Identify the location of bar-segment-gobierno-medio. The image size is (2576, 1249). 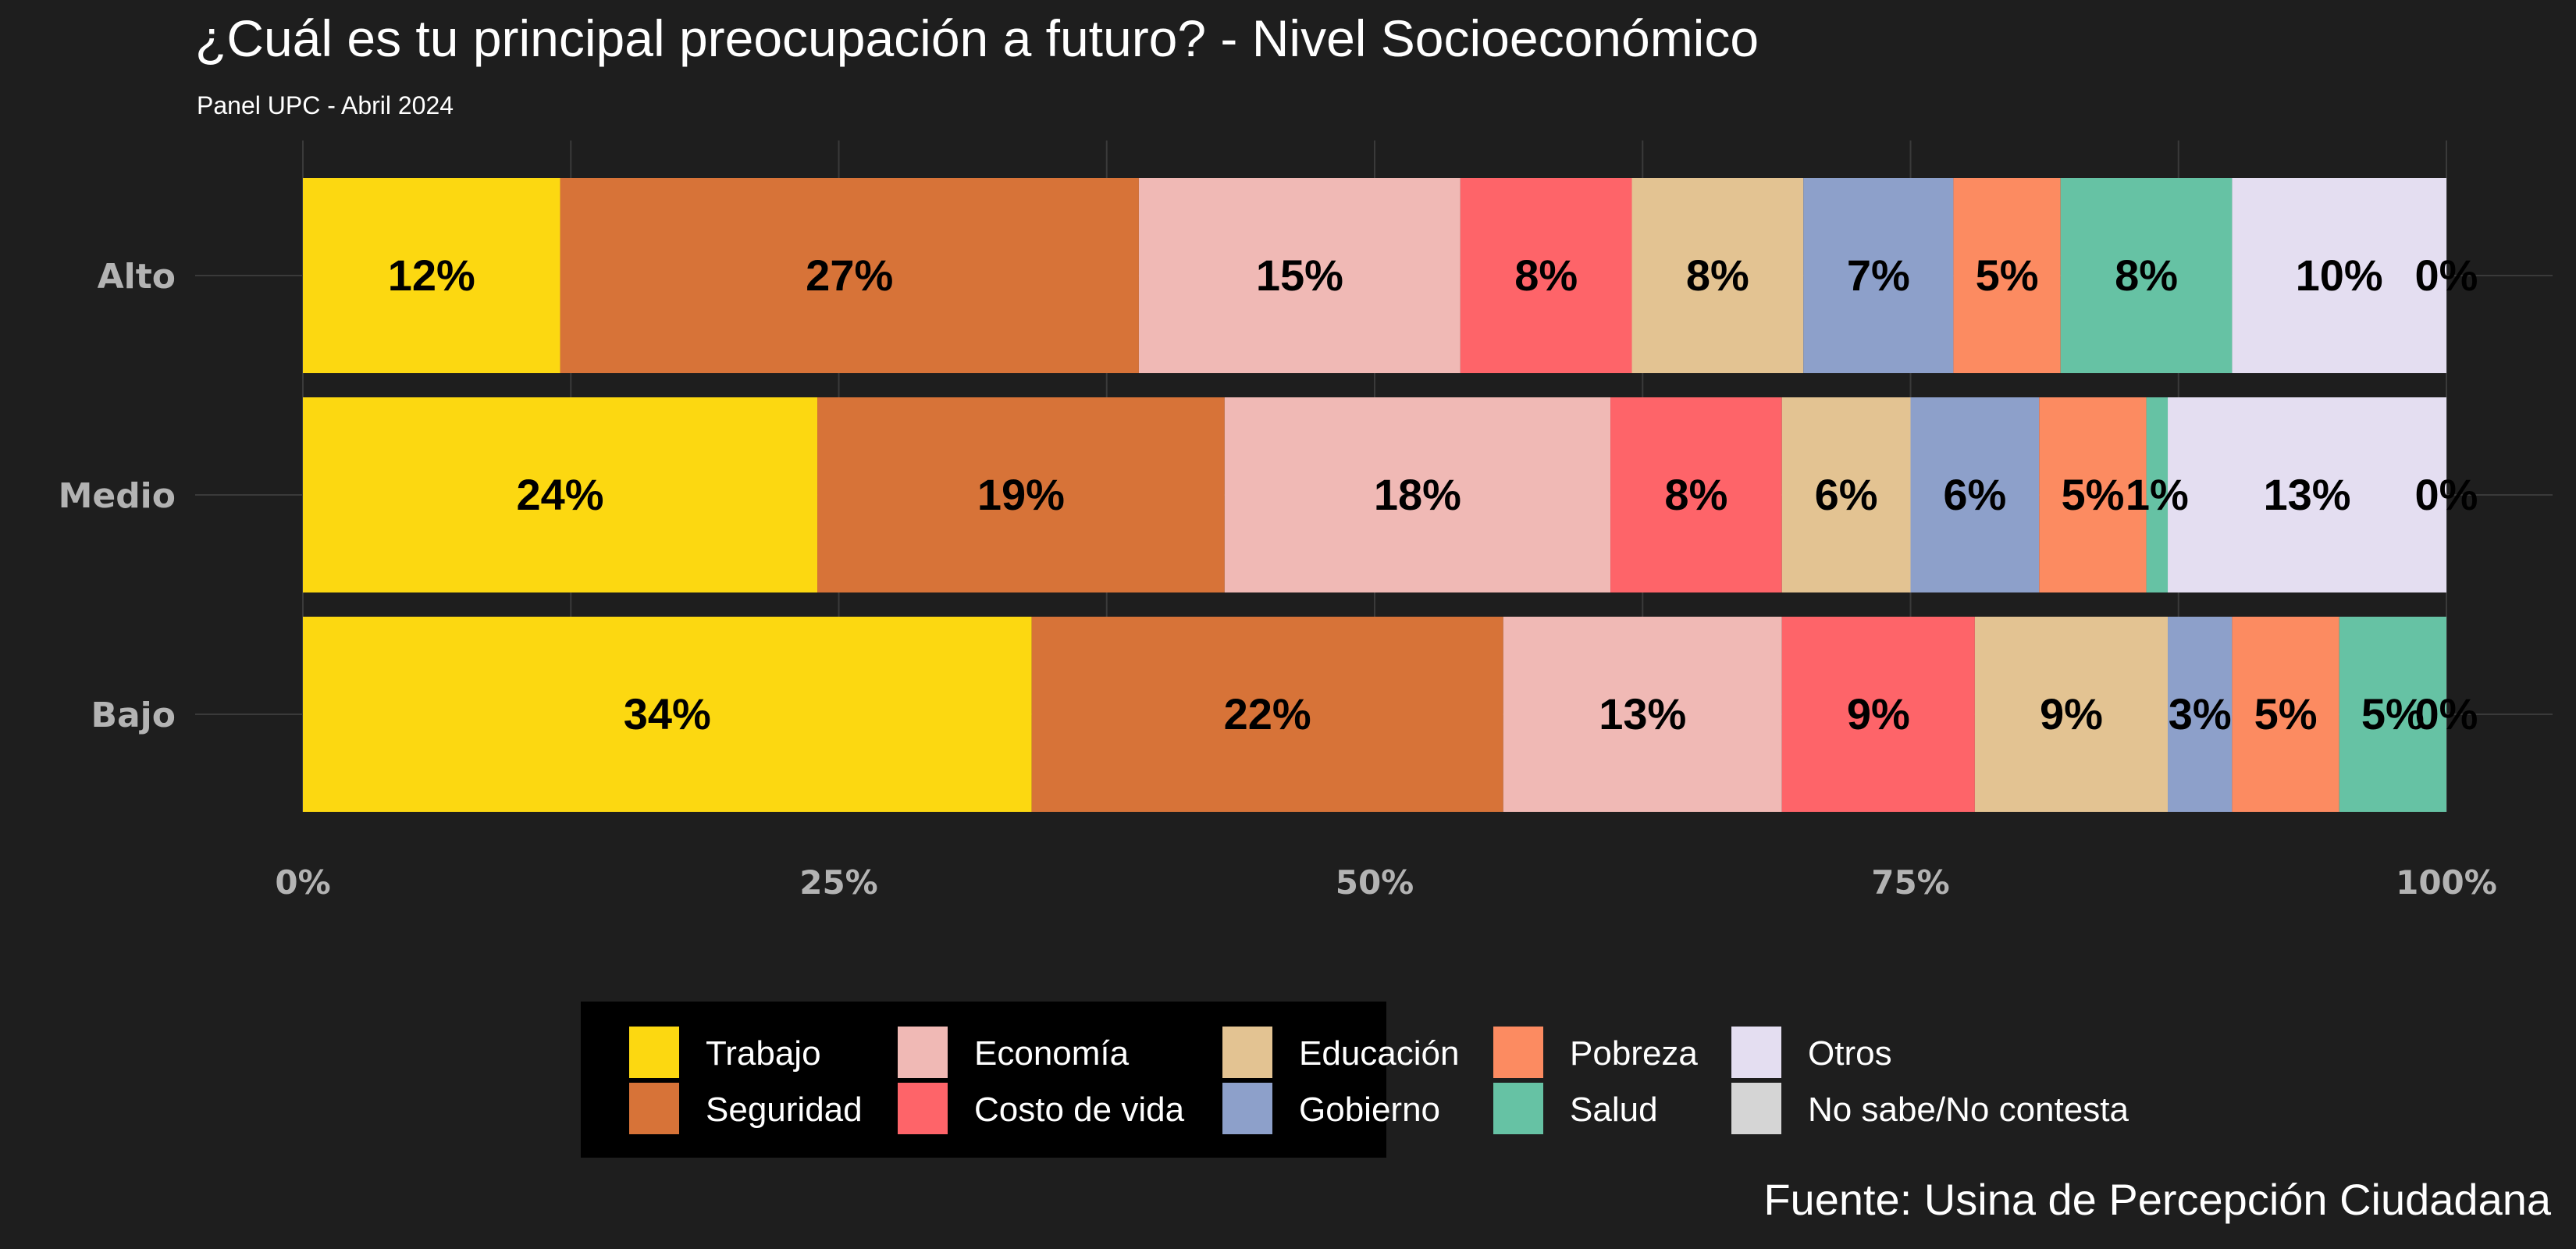
(1975, 494).